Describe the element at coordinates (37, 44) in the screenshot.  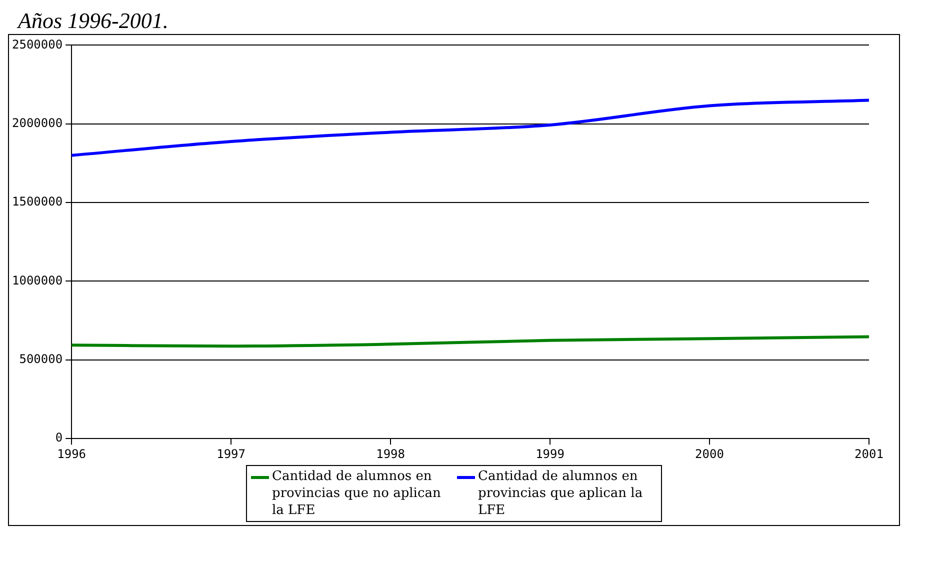
I see `y-tick-label: 2500000` at that location.